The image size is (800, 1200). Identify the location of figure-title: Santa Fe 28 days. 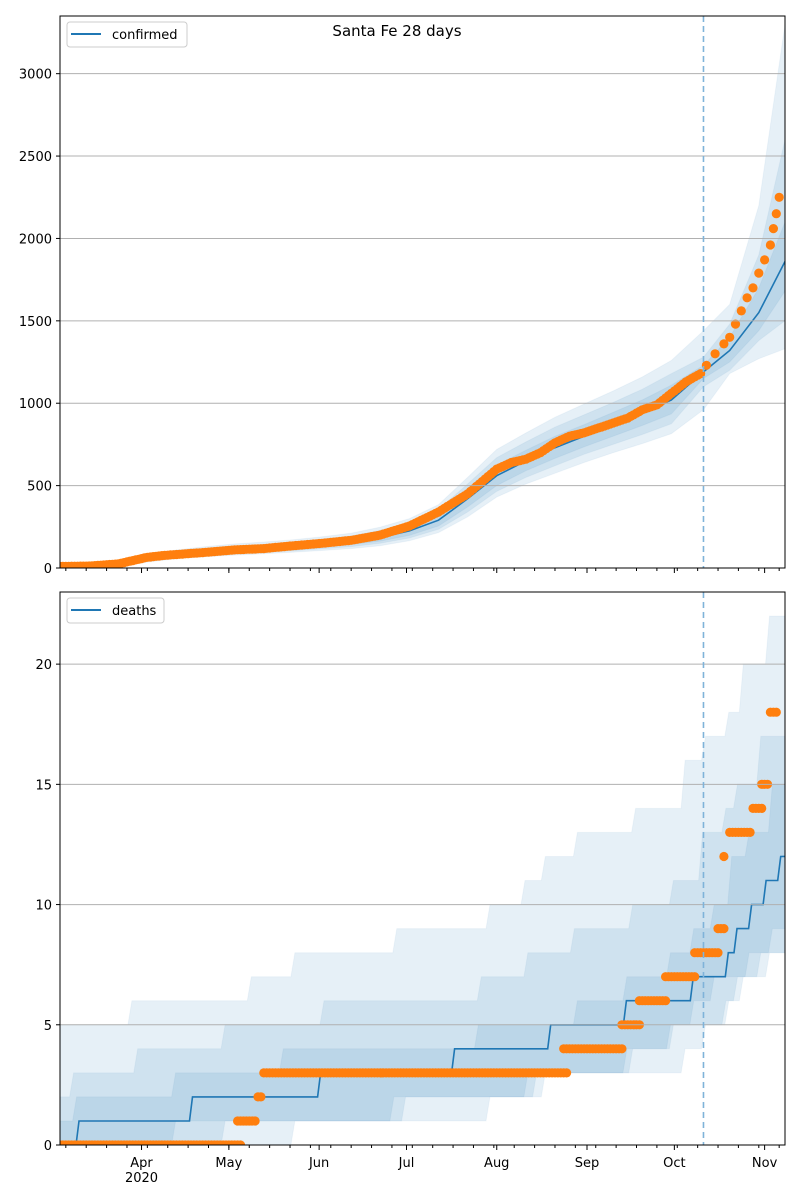
(396, 31).